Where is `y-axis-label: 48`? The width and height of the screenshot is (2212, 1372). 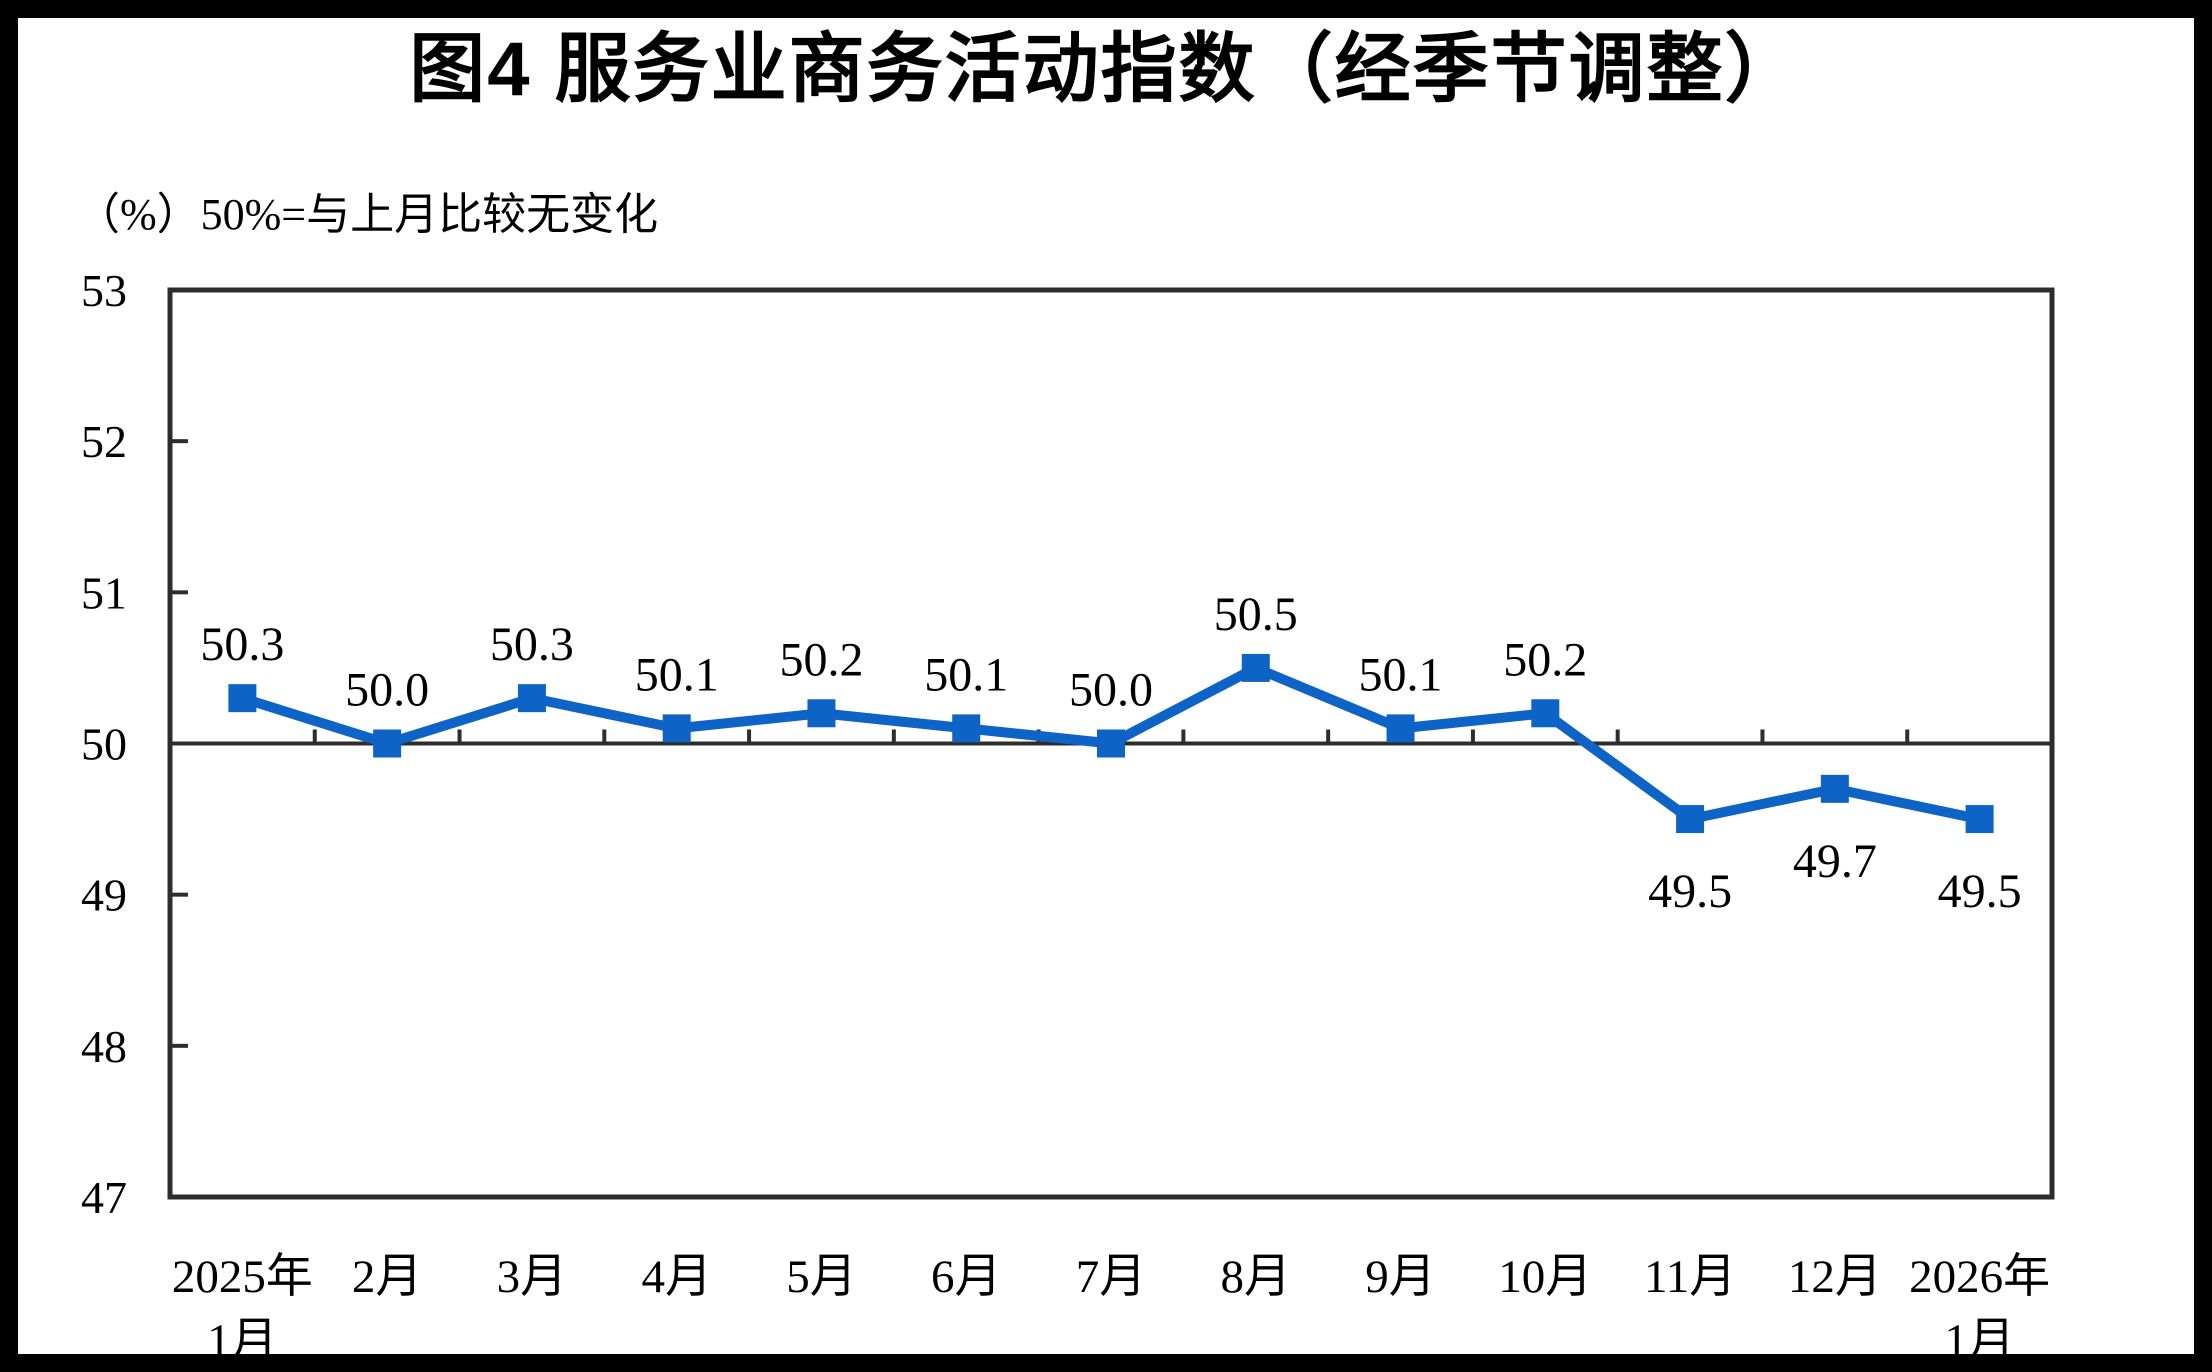 y-axis-label: 48 is located at coordinates (104, 1046).